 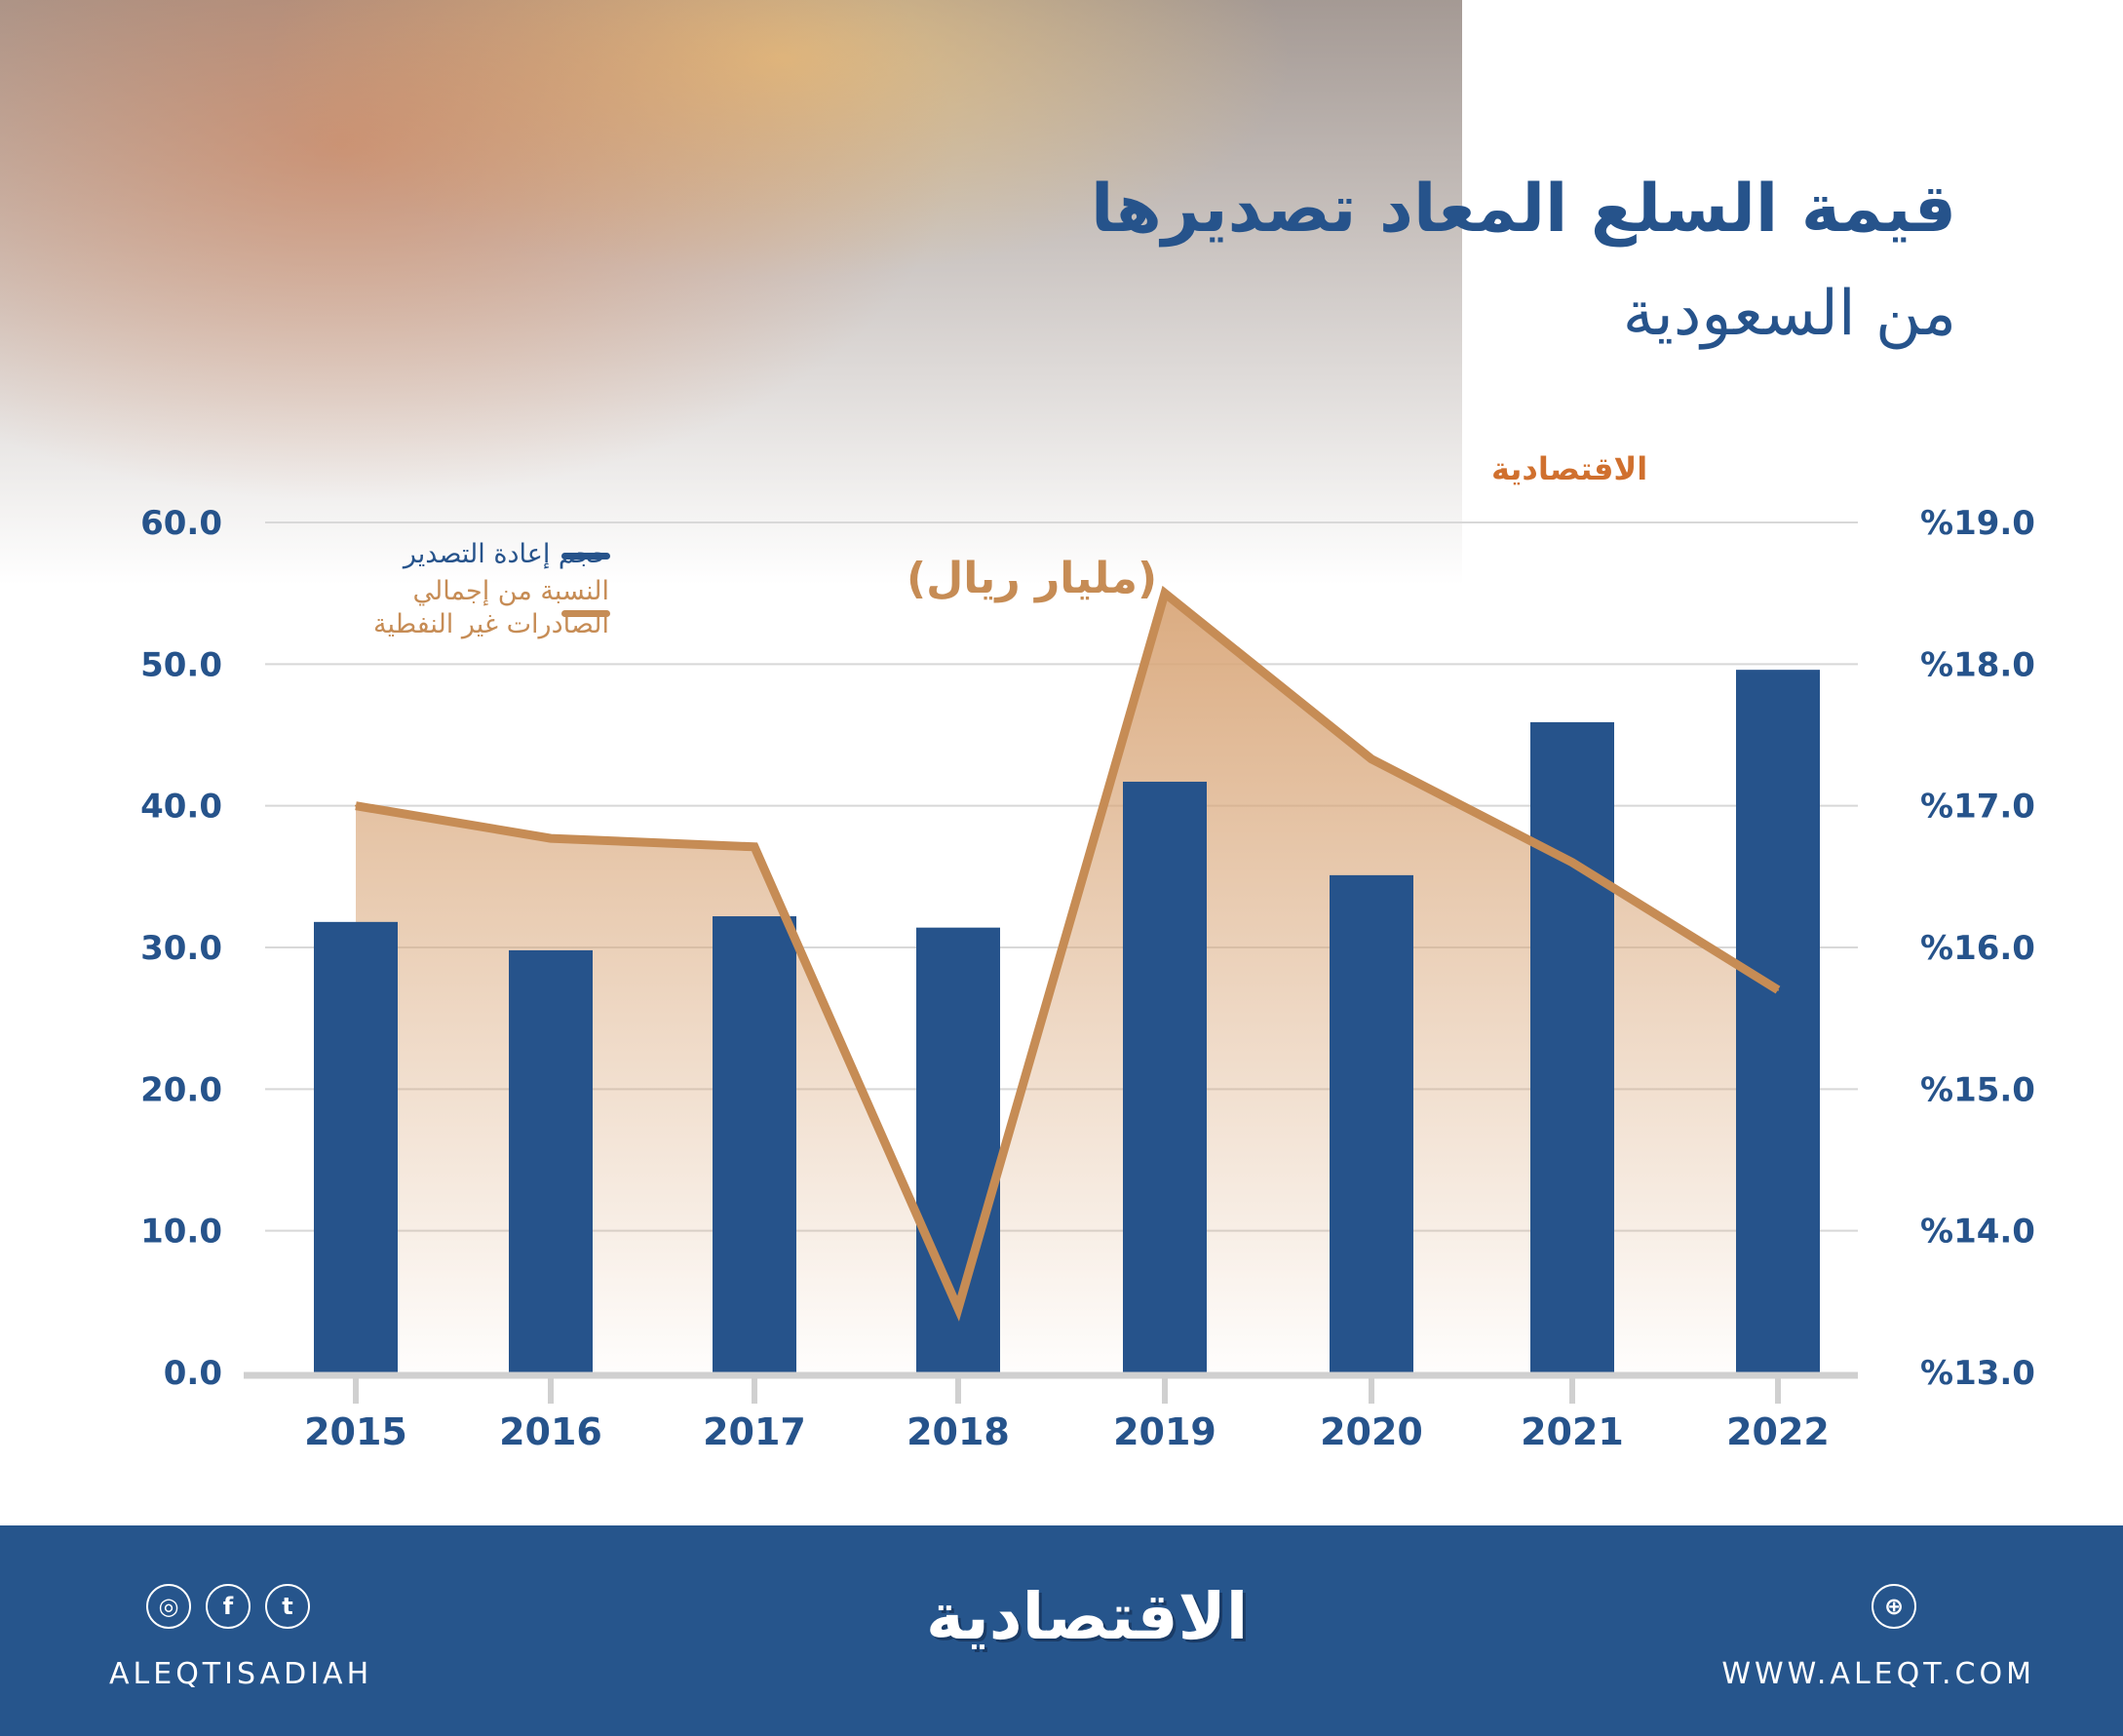 What do you see at coordinates (550, 1431) in the screenshot?
I see `x-tick-label: 2016` at bounding box center [550, 1431].